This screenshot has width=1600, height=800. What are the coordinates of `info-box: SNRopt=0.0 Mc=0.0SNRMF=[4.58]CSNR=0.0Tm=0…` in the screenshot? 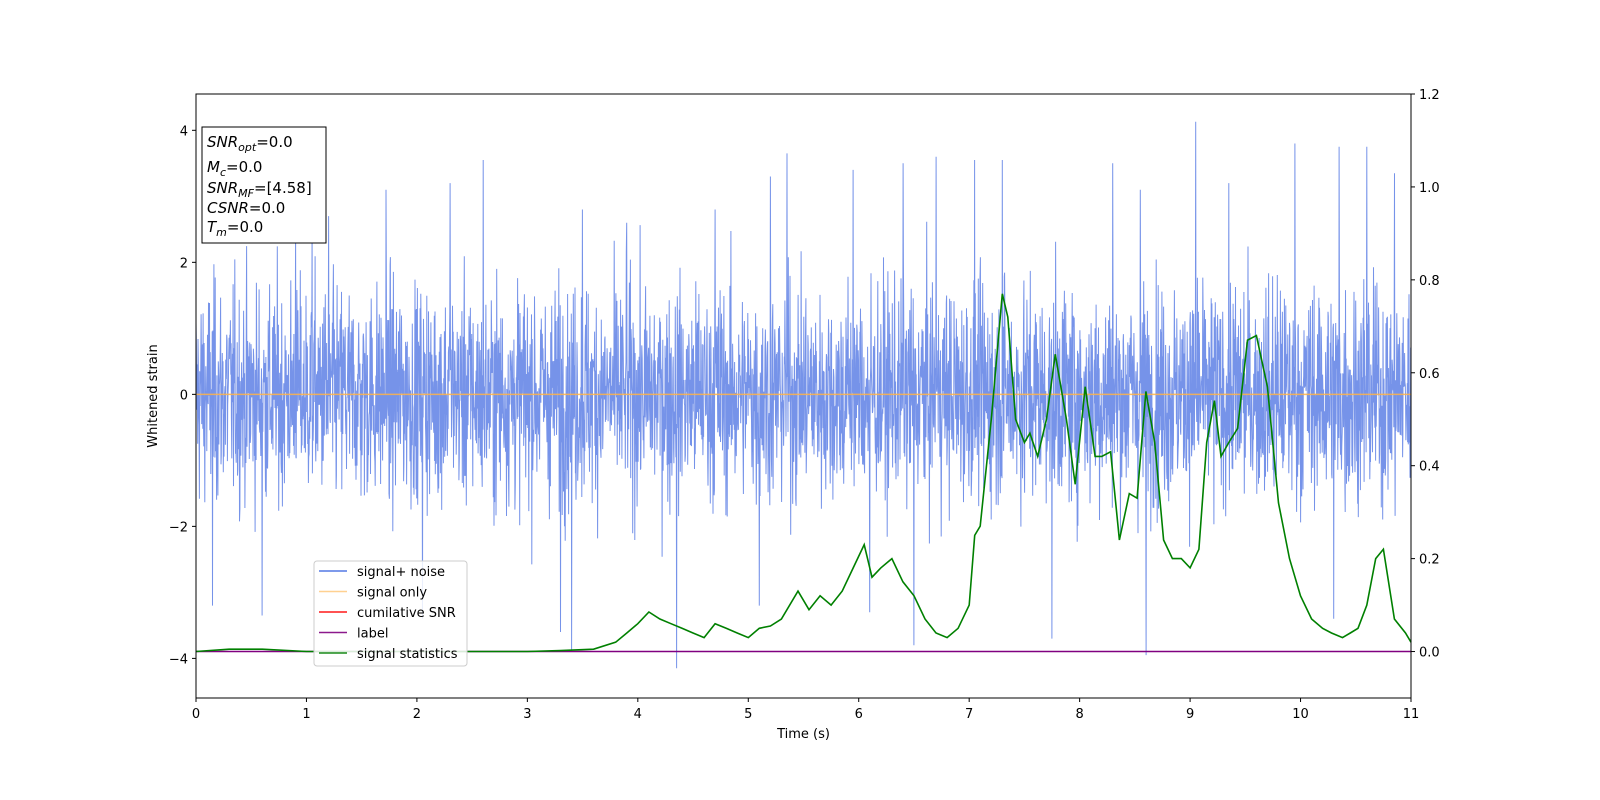 It's located at (264, 185).